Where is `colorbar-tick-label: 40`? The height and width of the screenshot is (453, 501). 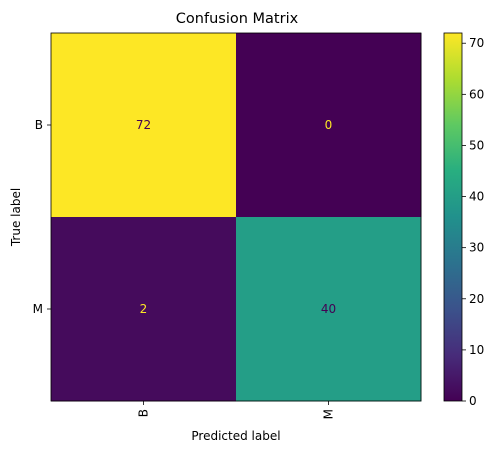 colorbar-tick-label: 40 is located at coordinates (476, 197).